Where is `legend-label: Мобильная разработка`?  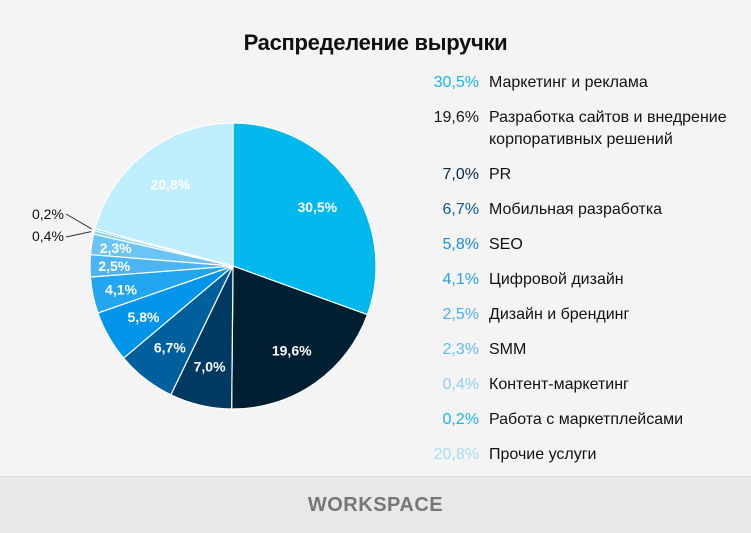
legend-label: Мобильная разработка is located at coordinates (576, 209).